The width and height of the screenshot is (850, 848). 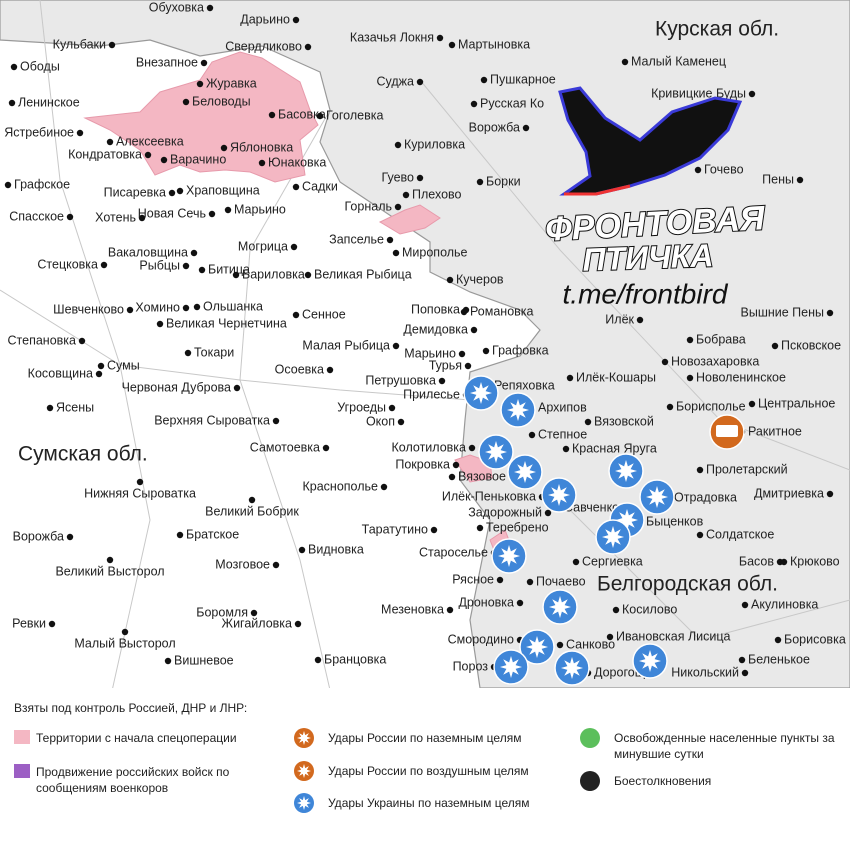 What do you see at coordinates (150, 141) in the screenshot?
I see `settlement-label: Алексеевка` at bounding box center [150, 141].